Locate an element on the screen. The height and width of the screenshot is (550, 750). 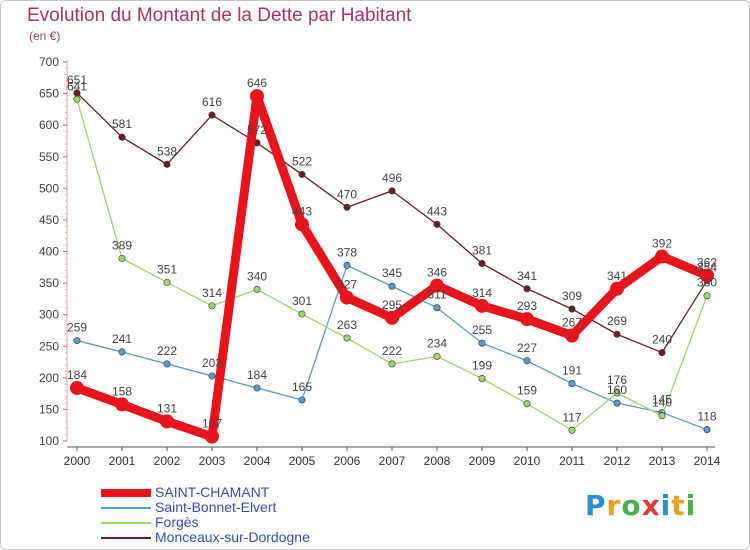
data-label-monceaux-sur-dordogne: 496 is located at coordinates (392, 178).